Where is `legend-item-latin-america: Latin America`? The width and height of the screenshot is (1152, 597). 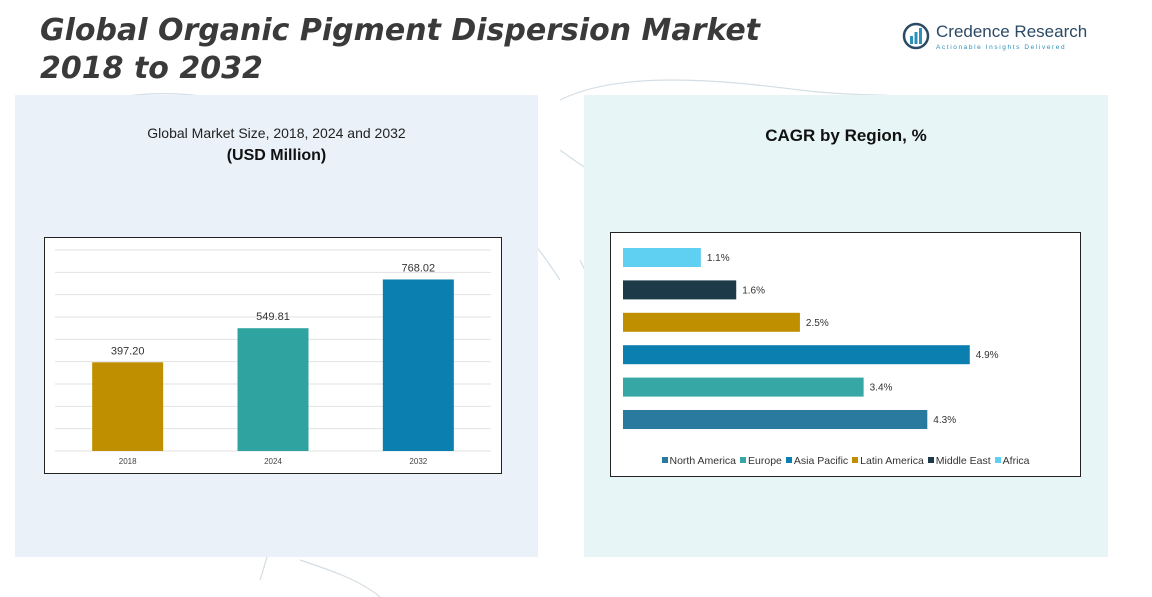 legend-item-latin-america: Latin America is located at coordinates (888, 461).